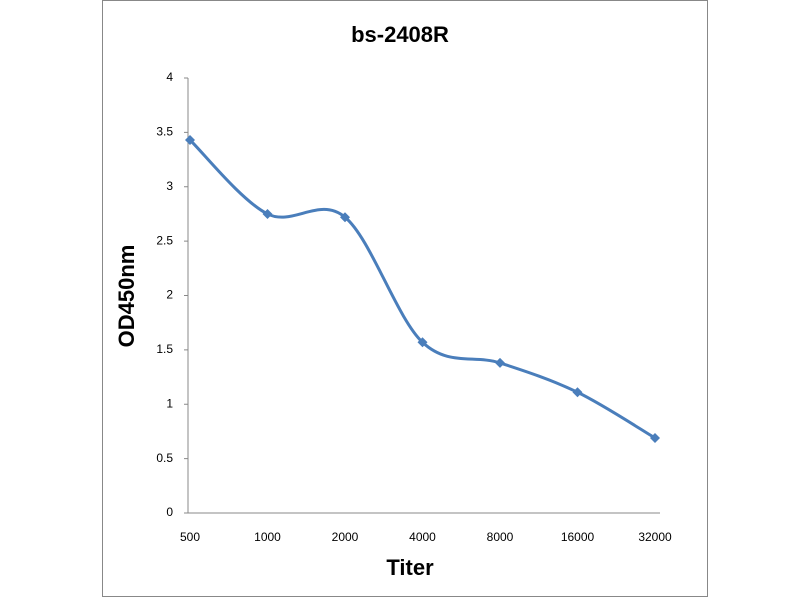 This screenshot has height=600, width=800. I want to click on y-tick-label: 2, so click(169, 295).